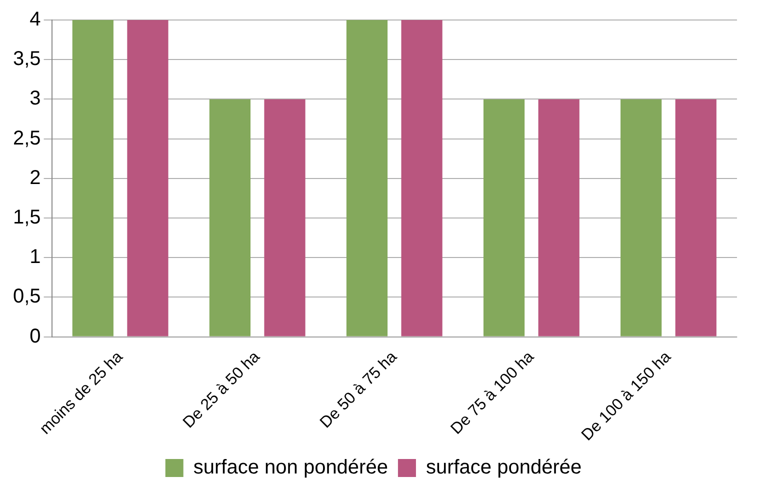 The width and height of the screenshot is (757, 488). Describe the element at coordinates (358, 390) in the screenshot. I see `x-tick-label: De 50 à 75 ha` at that location.